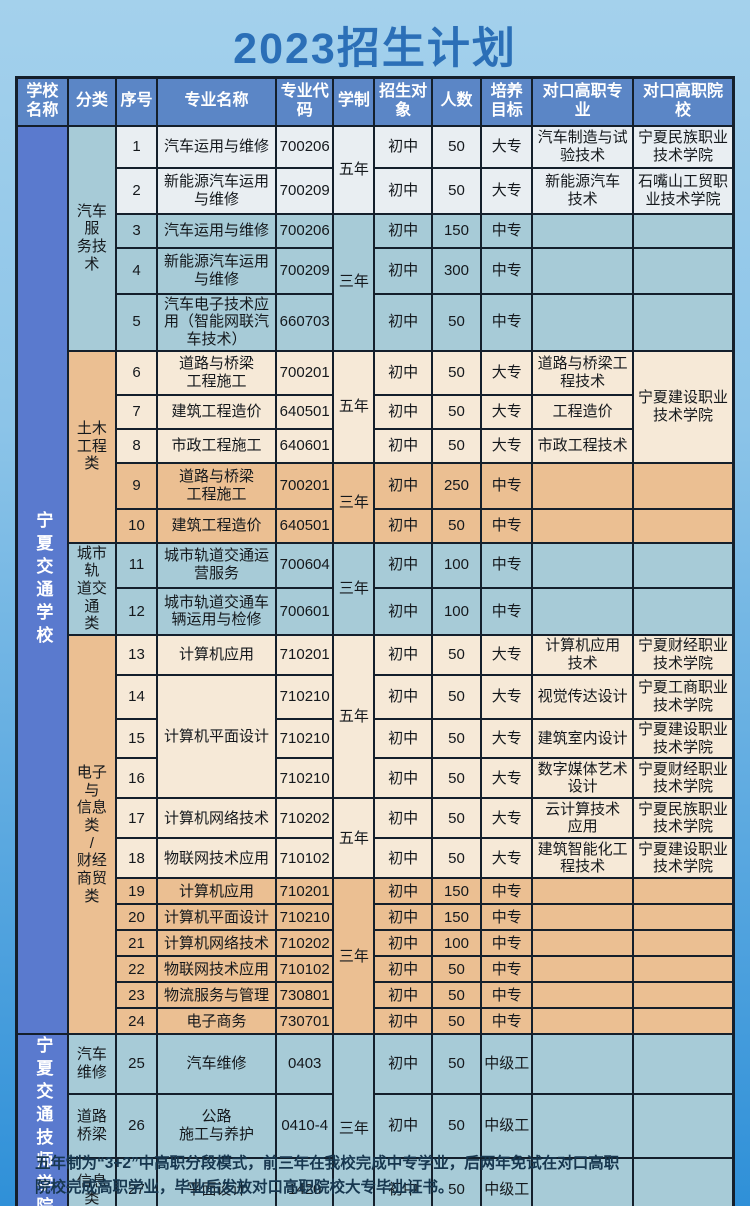 The width and height of the screenshot is (750, 1206). Describe the element at coordinates (304, 270) in the screenshot. I see `major-code: 700209` at that location.